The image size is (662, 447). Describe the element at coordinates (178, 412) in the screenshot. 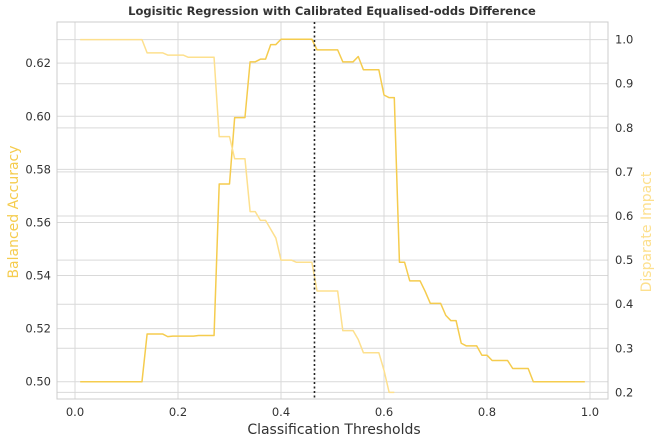

I see `x-tick-label: 0.2` at that location.